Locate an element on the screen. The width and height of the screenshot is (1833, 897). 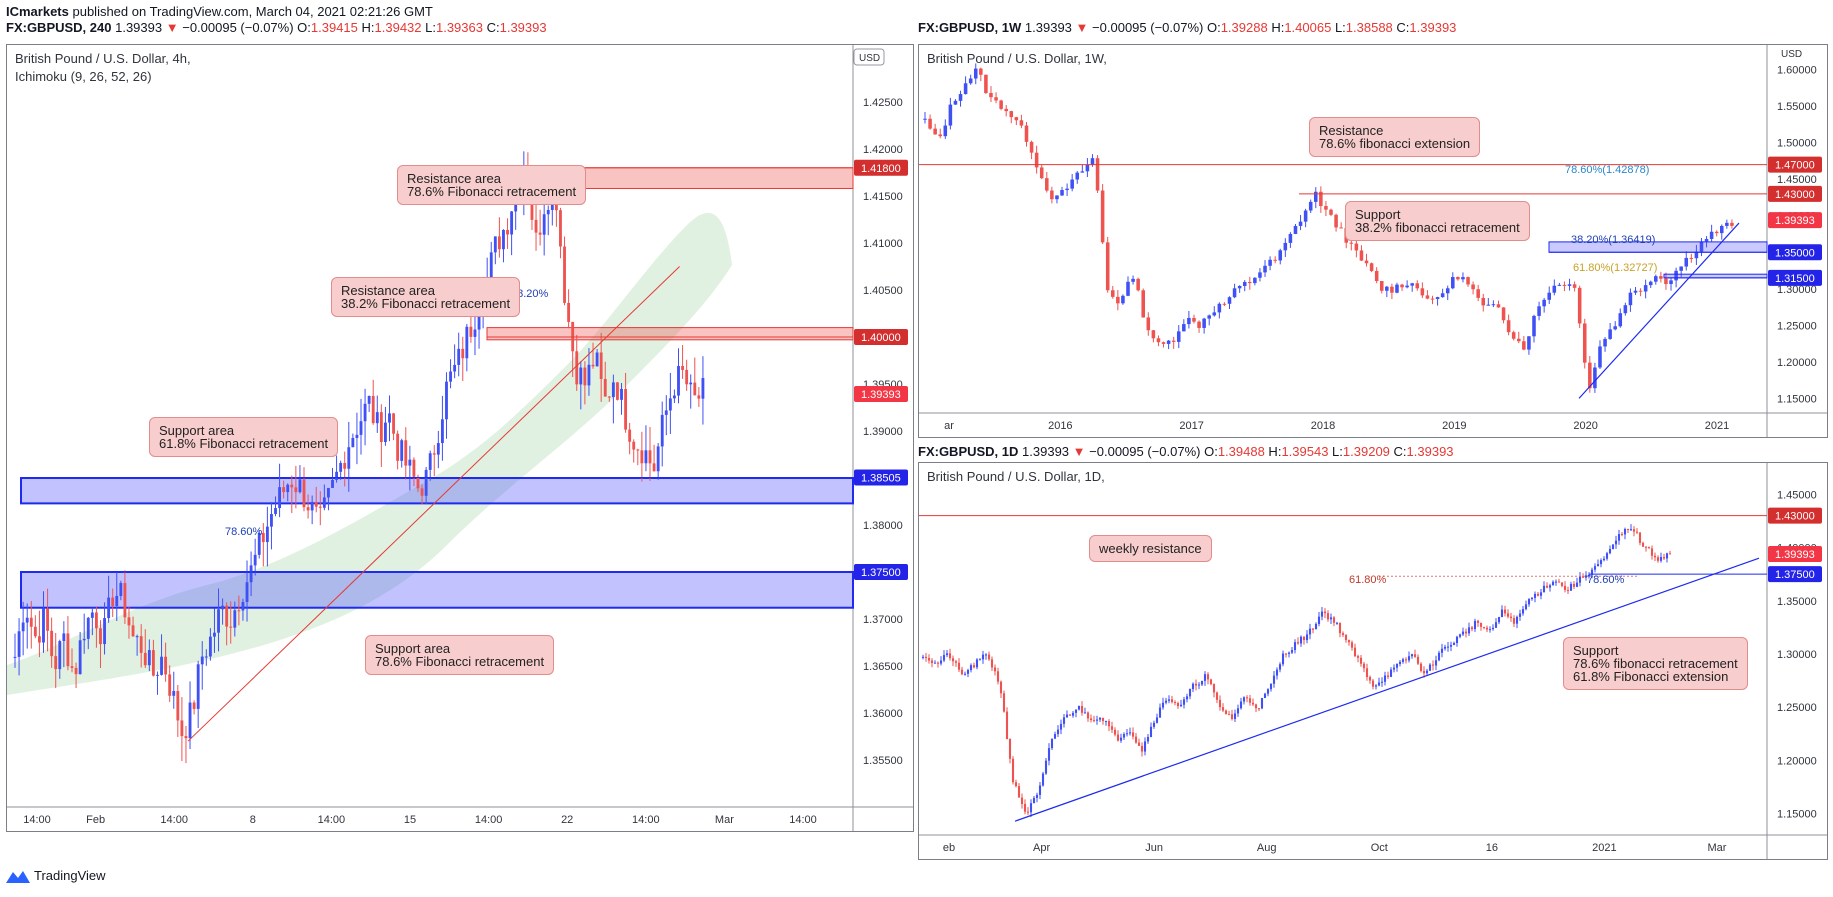
down-triangle-icon: ▼ is located at coordinates (172, 27).